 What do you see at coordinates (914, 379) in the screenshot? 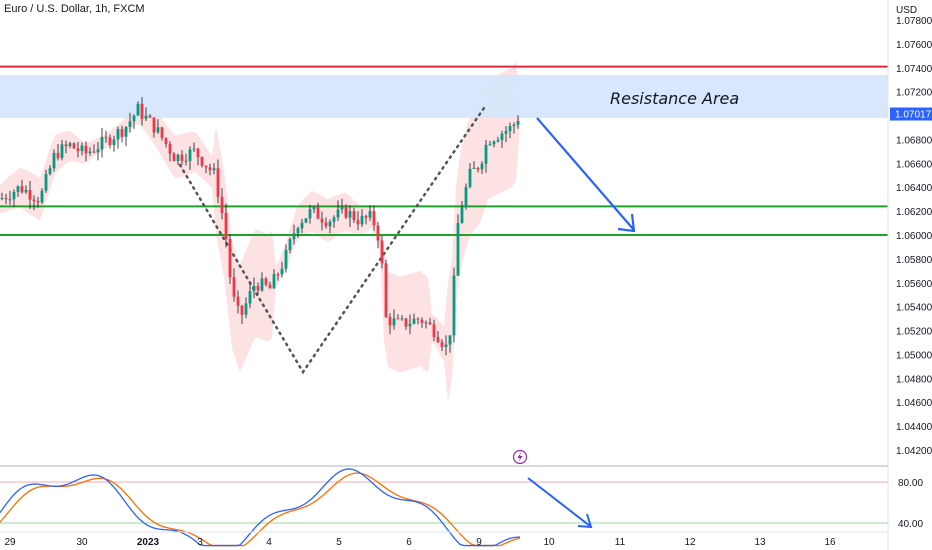
I see `y-tick-label: 1.04800` at bounding box center [914, 379].